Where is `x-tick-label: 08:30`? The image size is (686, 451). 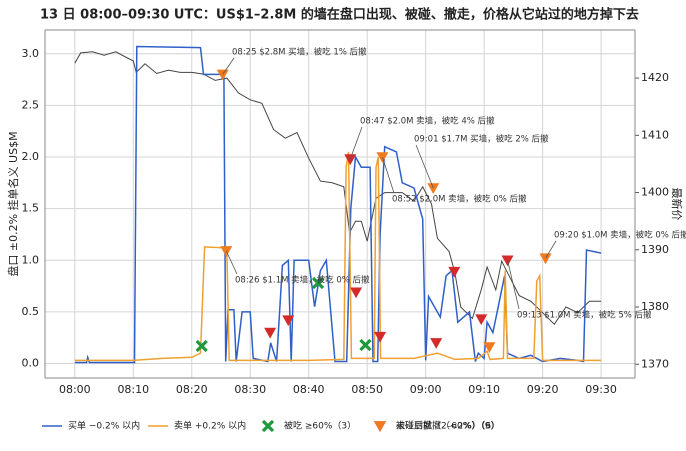
x-tick-label: 08:30 is located at coordinates (250, 389).